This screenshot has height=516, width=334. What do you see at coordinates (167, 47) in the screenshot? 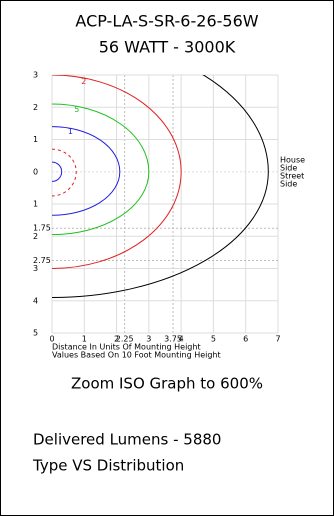
I see `subtitle: 56 WATT - 3000K` at bounding box center [167, 47].